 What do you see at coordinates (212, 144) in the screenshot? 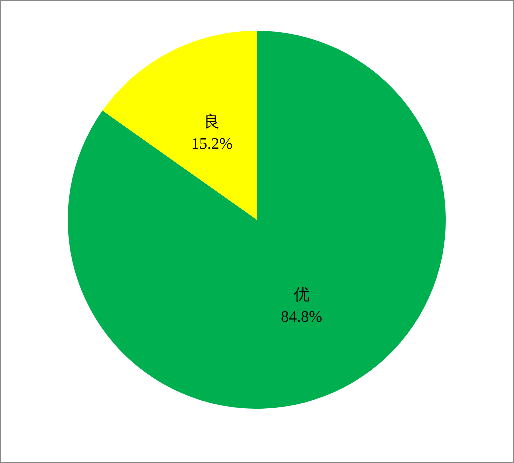
I see `data-label: 15.2%` at bounding box center [212, 144].